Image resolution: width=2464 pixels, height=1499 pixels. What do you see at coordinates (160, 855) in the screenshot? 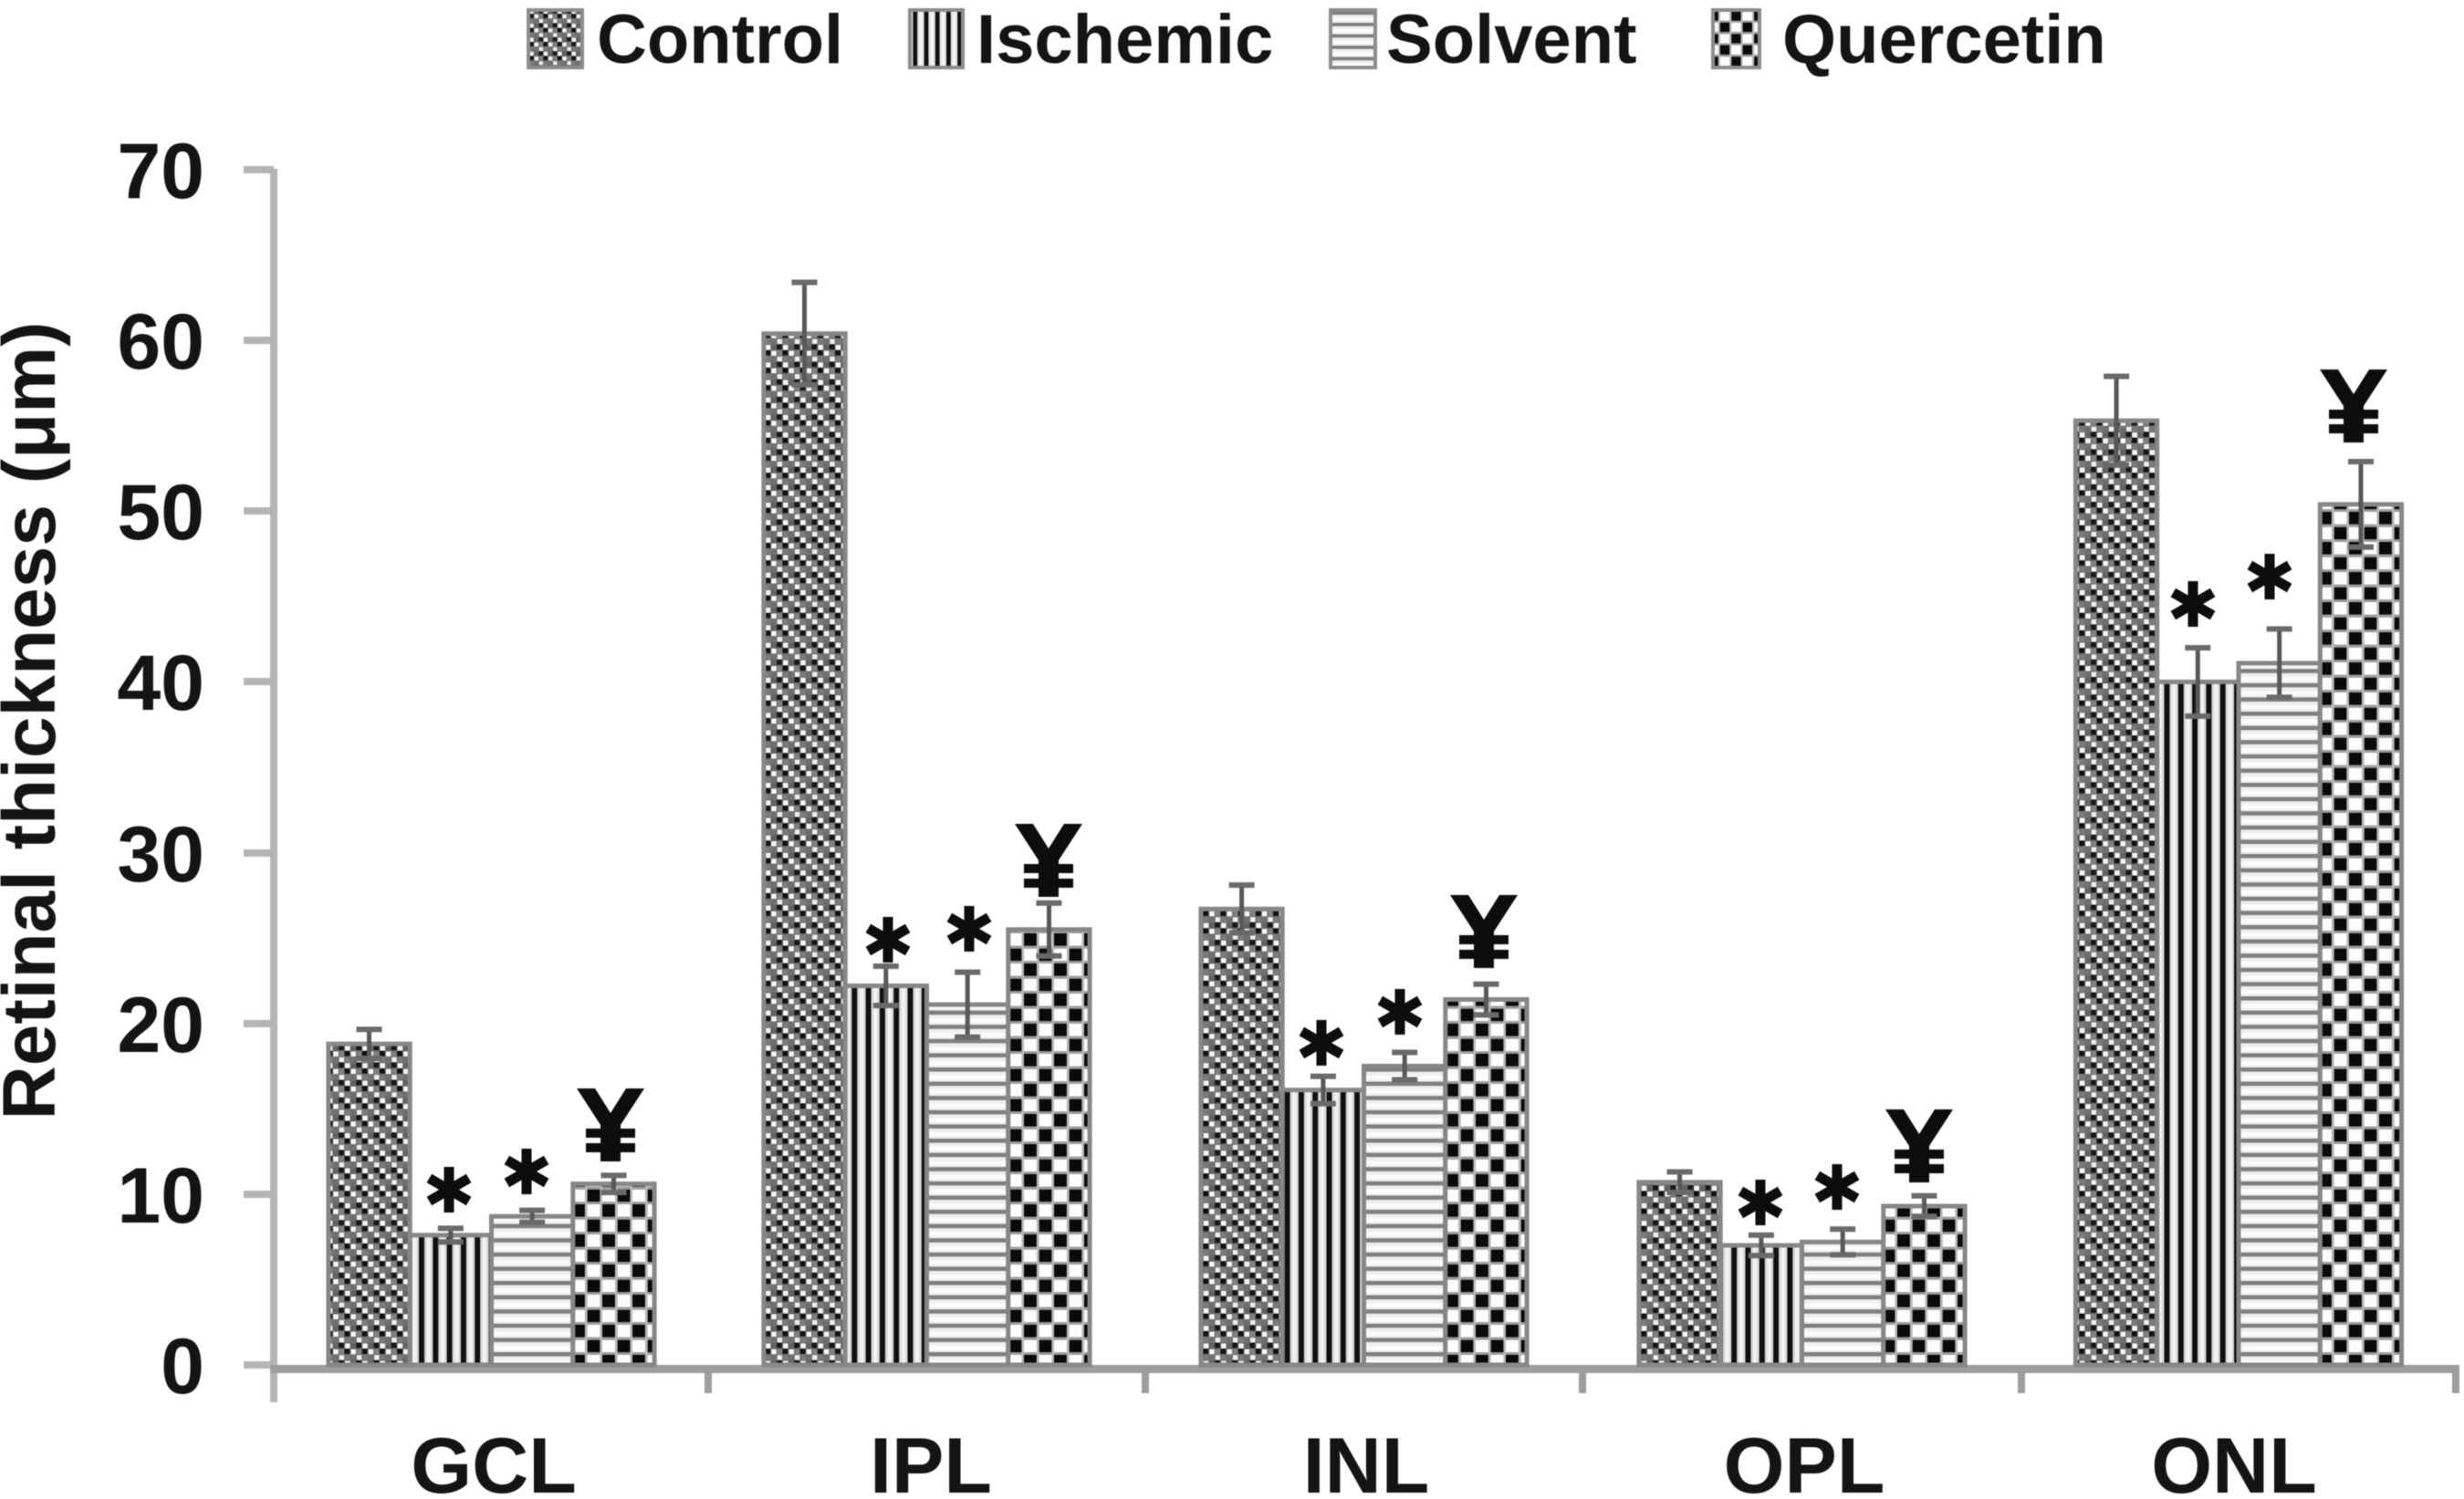
I see `svg-text: 30` at bounding box center [160, 855].